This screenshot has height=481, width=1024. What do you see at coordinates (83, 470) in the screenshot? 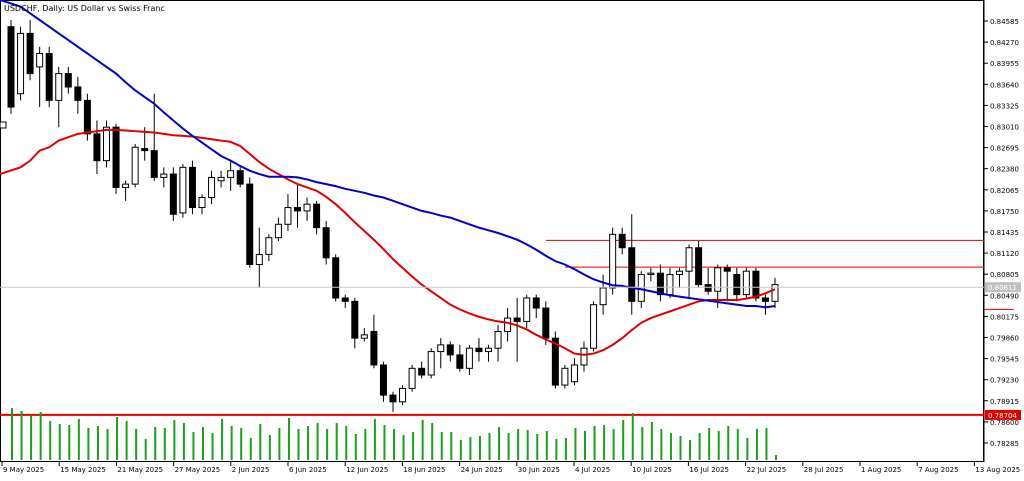
I see `date-tick-label: 15 May 2025` at bounding box center [83, 470].